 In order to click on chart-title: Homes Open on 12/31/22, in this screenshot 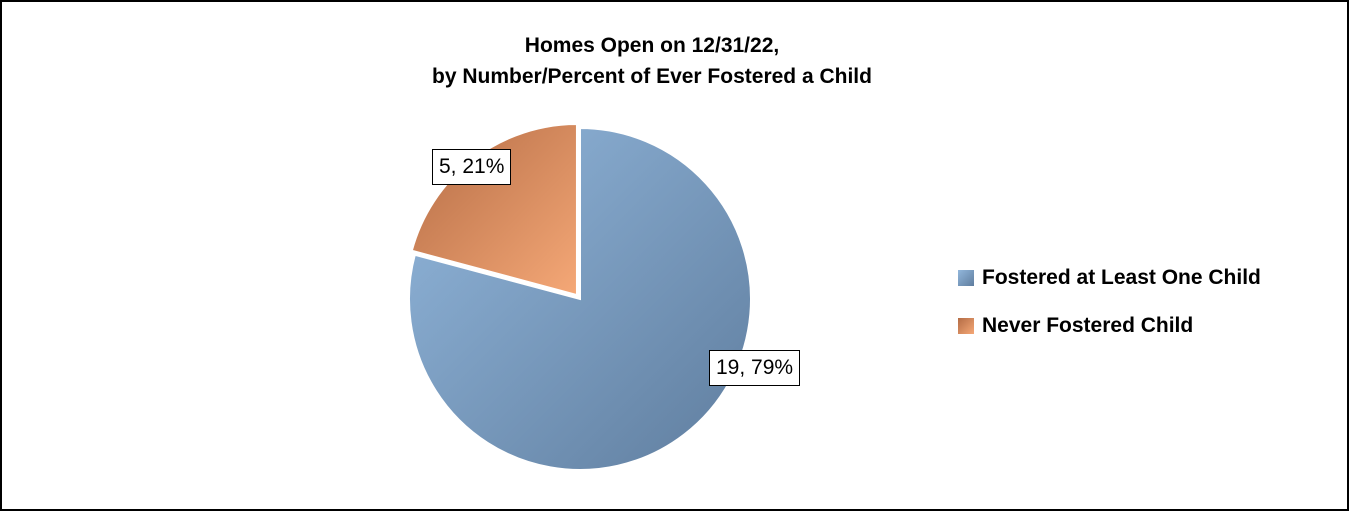, I will do `click(652, 45)`.